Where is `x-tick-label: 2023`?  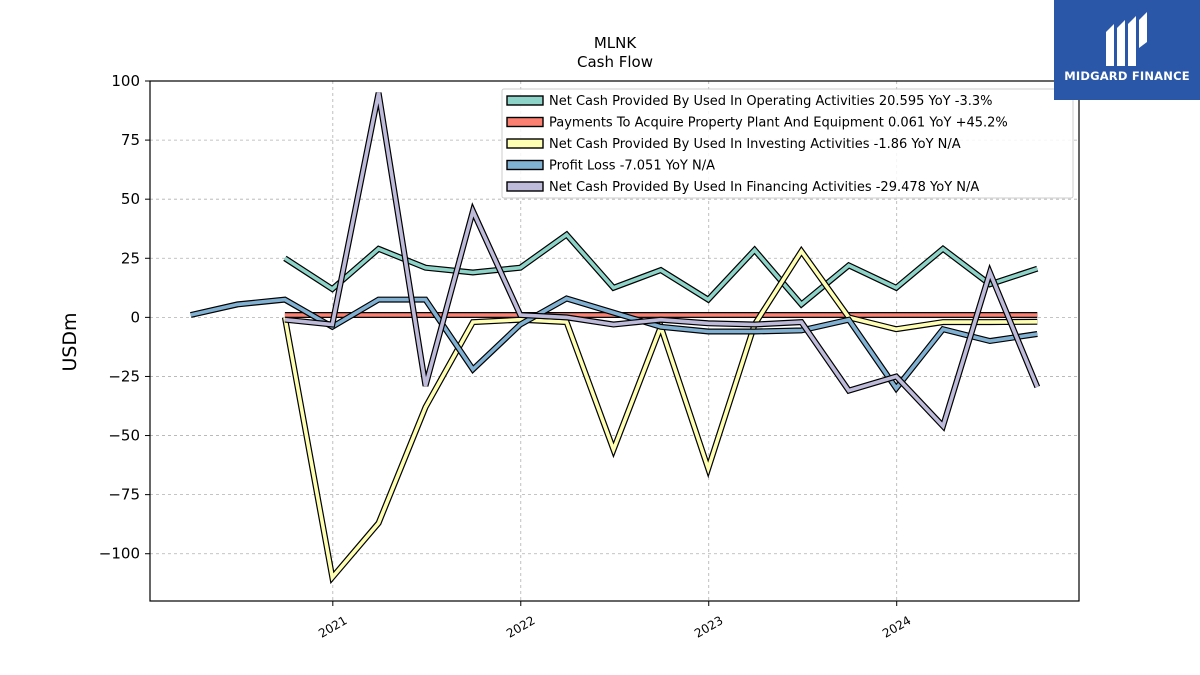 x-tick-label: 2023 is located at coordinates (708, 626).